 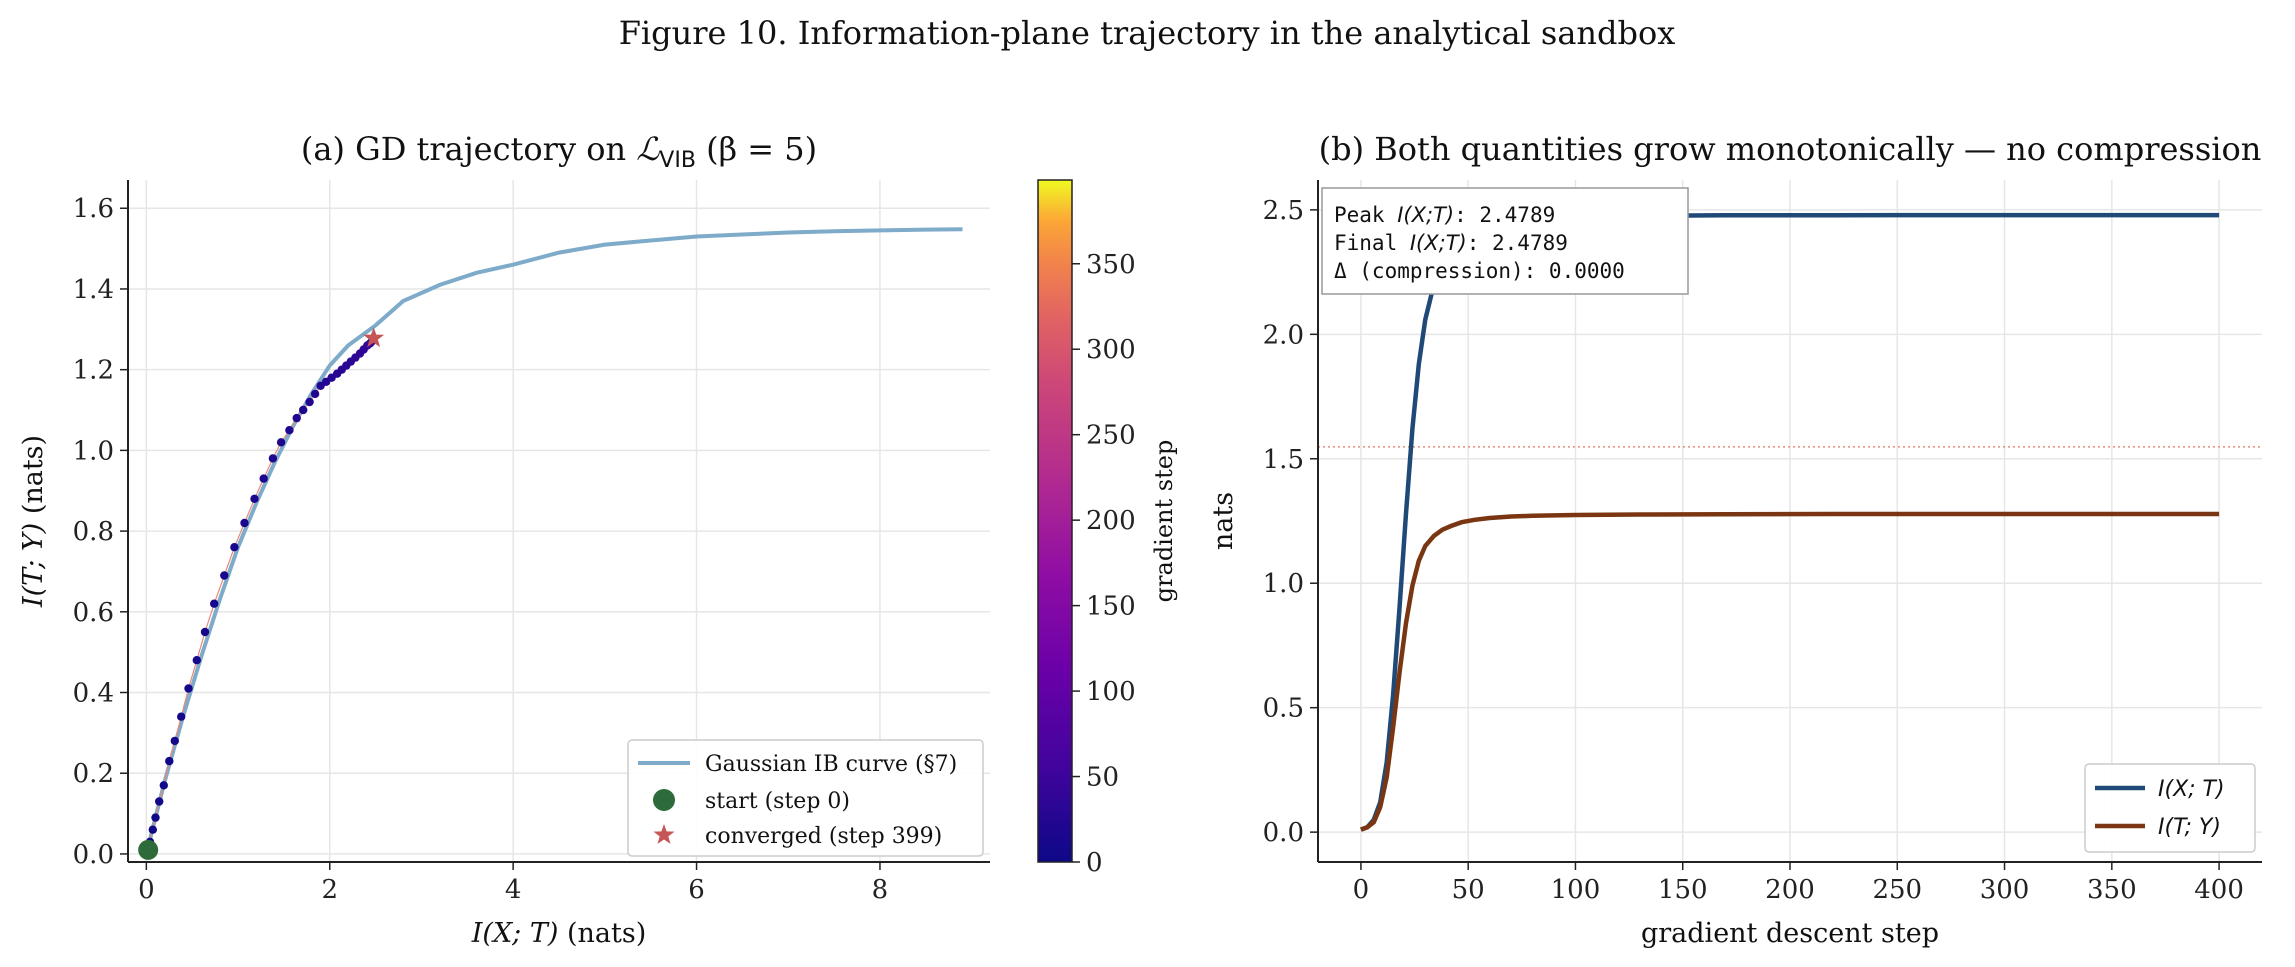 What do you see at coordinates (1790, 933) in the screenshot?
I see `panel-b-x-label: gradient descent step` at bounding box center [1790, 933].